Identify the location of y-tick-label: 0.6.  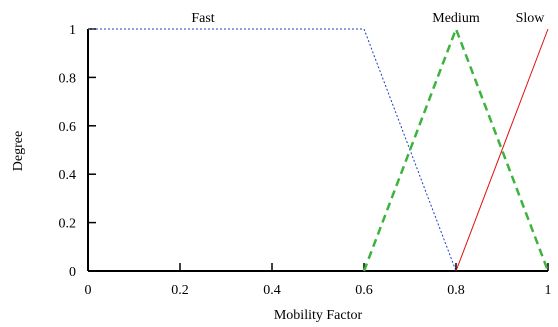
(68, 127).